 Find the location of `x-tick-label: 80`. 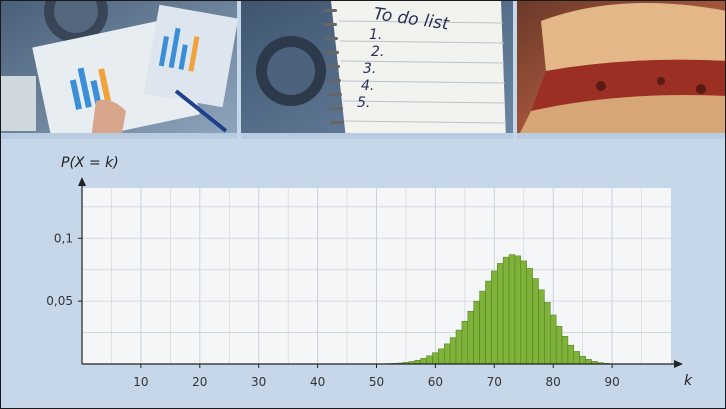

x-tick-label: 80 is located at coordinates (553, 382).